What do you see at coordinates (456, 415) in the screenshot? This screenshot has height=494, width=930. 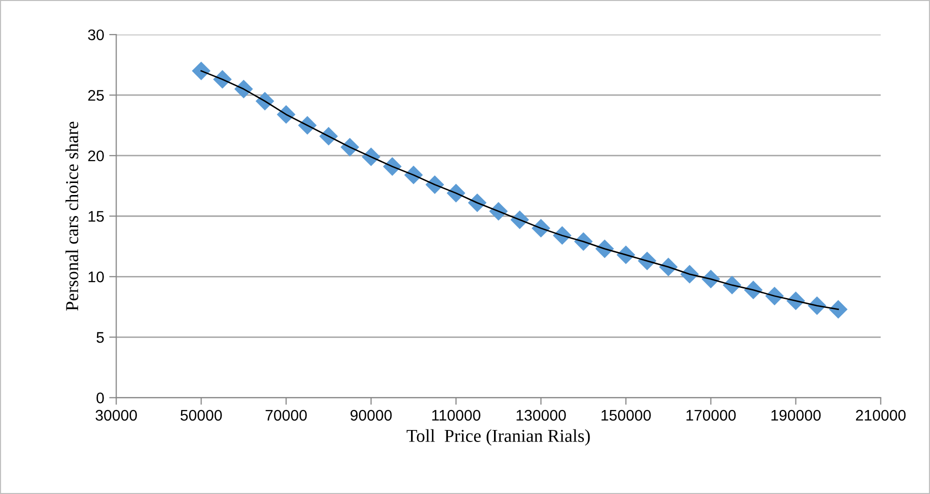 I see `x-tick-label: 110000` at bounding box center [456, 415].